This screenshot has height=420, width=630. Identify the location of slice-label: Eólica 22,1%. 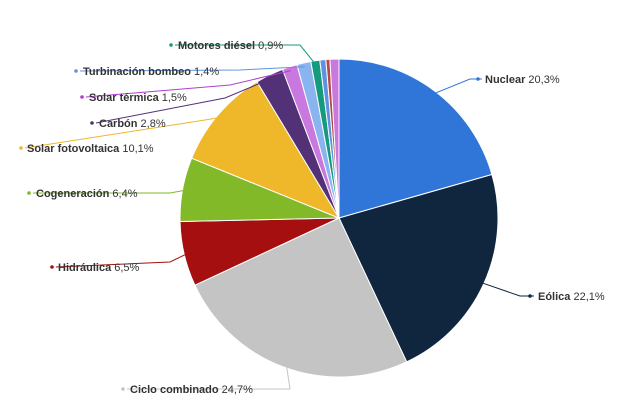
(571, 297).